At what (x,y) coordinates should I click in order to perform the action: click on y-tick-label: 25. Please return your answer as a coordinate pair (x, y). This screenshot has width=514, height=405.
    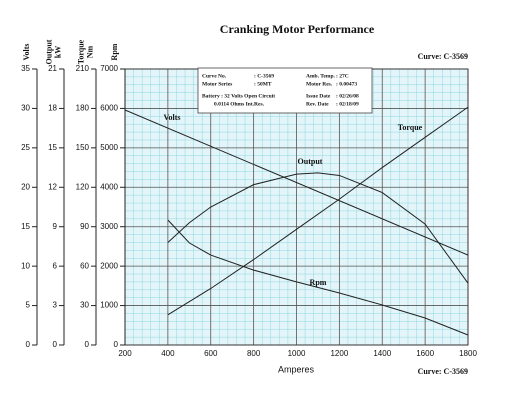
    Looking at the image, I should click on (25, 147).